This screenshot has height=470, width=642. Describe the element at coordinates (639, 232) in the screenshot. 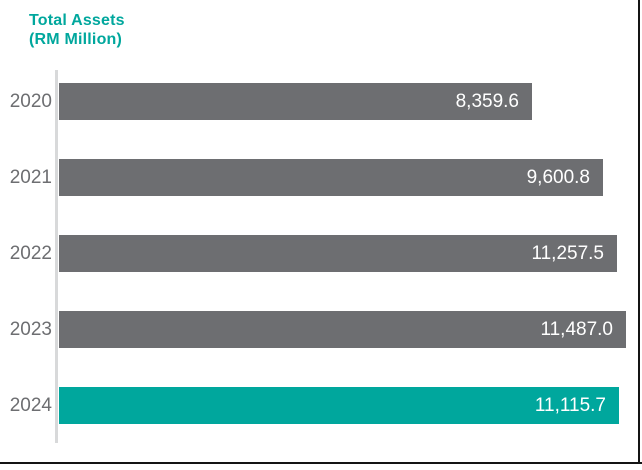

I see `page-border-right` at that location.